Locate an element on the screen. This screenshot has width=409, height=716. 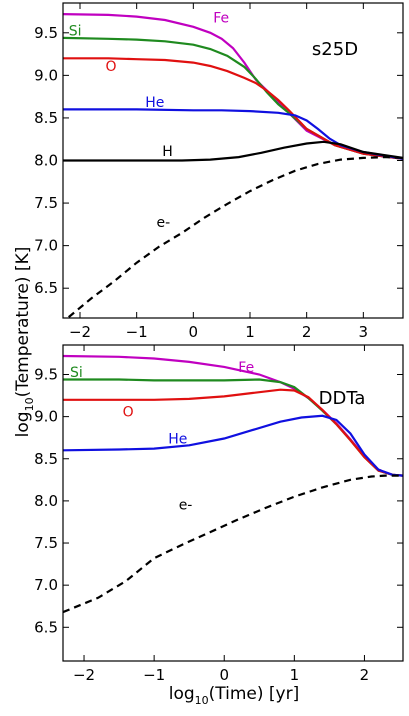
series-line-fe is located at coordinates (233, 415).